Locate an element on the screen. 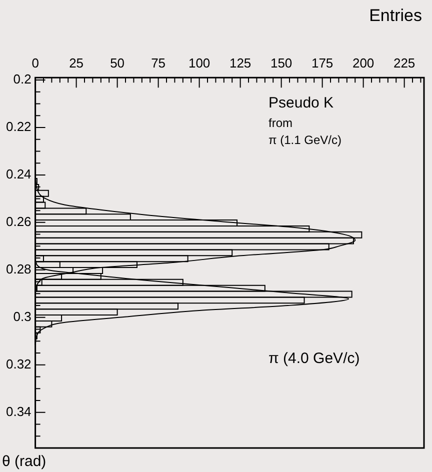 The image size is (432, 472). y-tick-label: 0.28 is located at coordinates (19, 269).